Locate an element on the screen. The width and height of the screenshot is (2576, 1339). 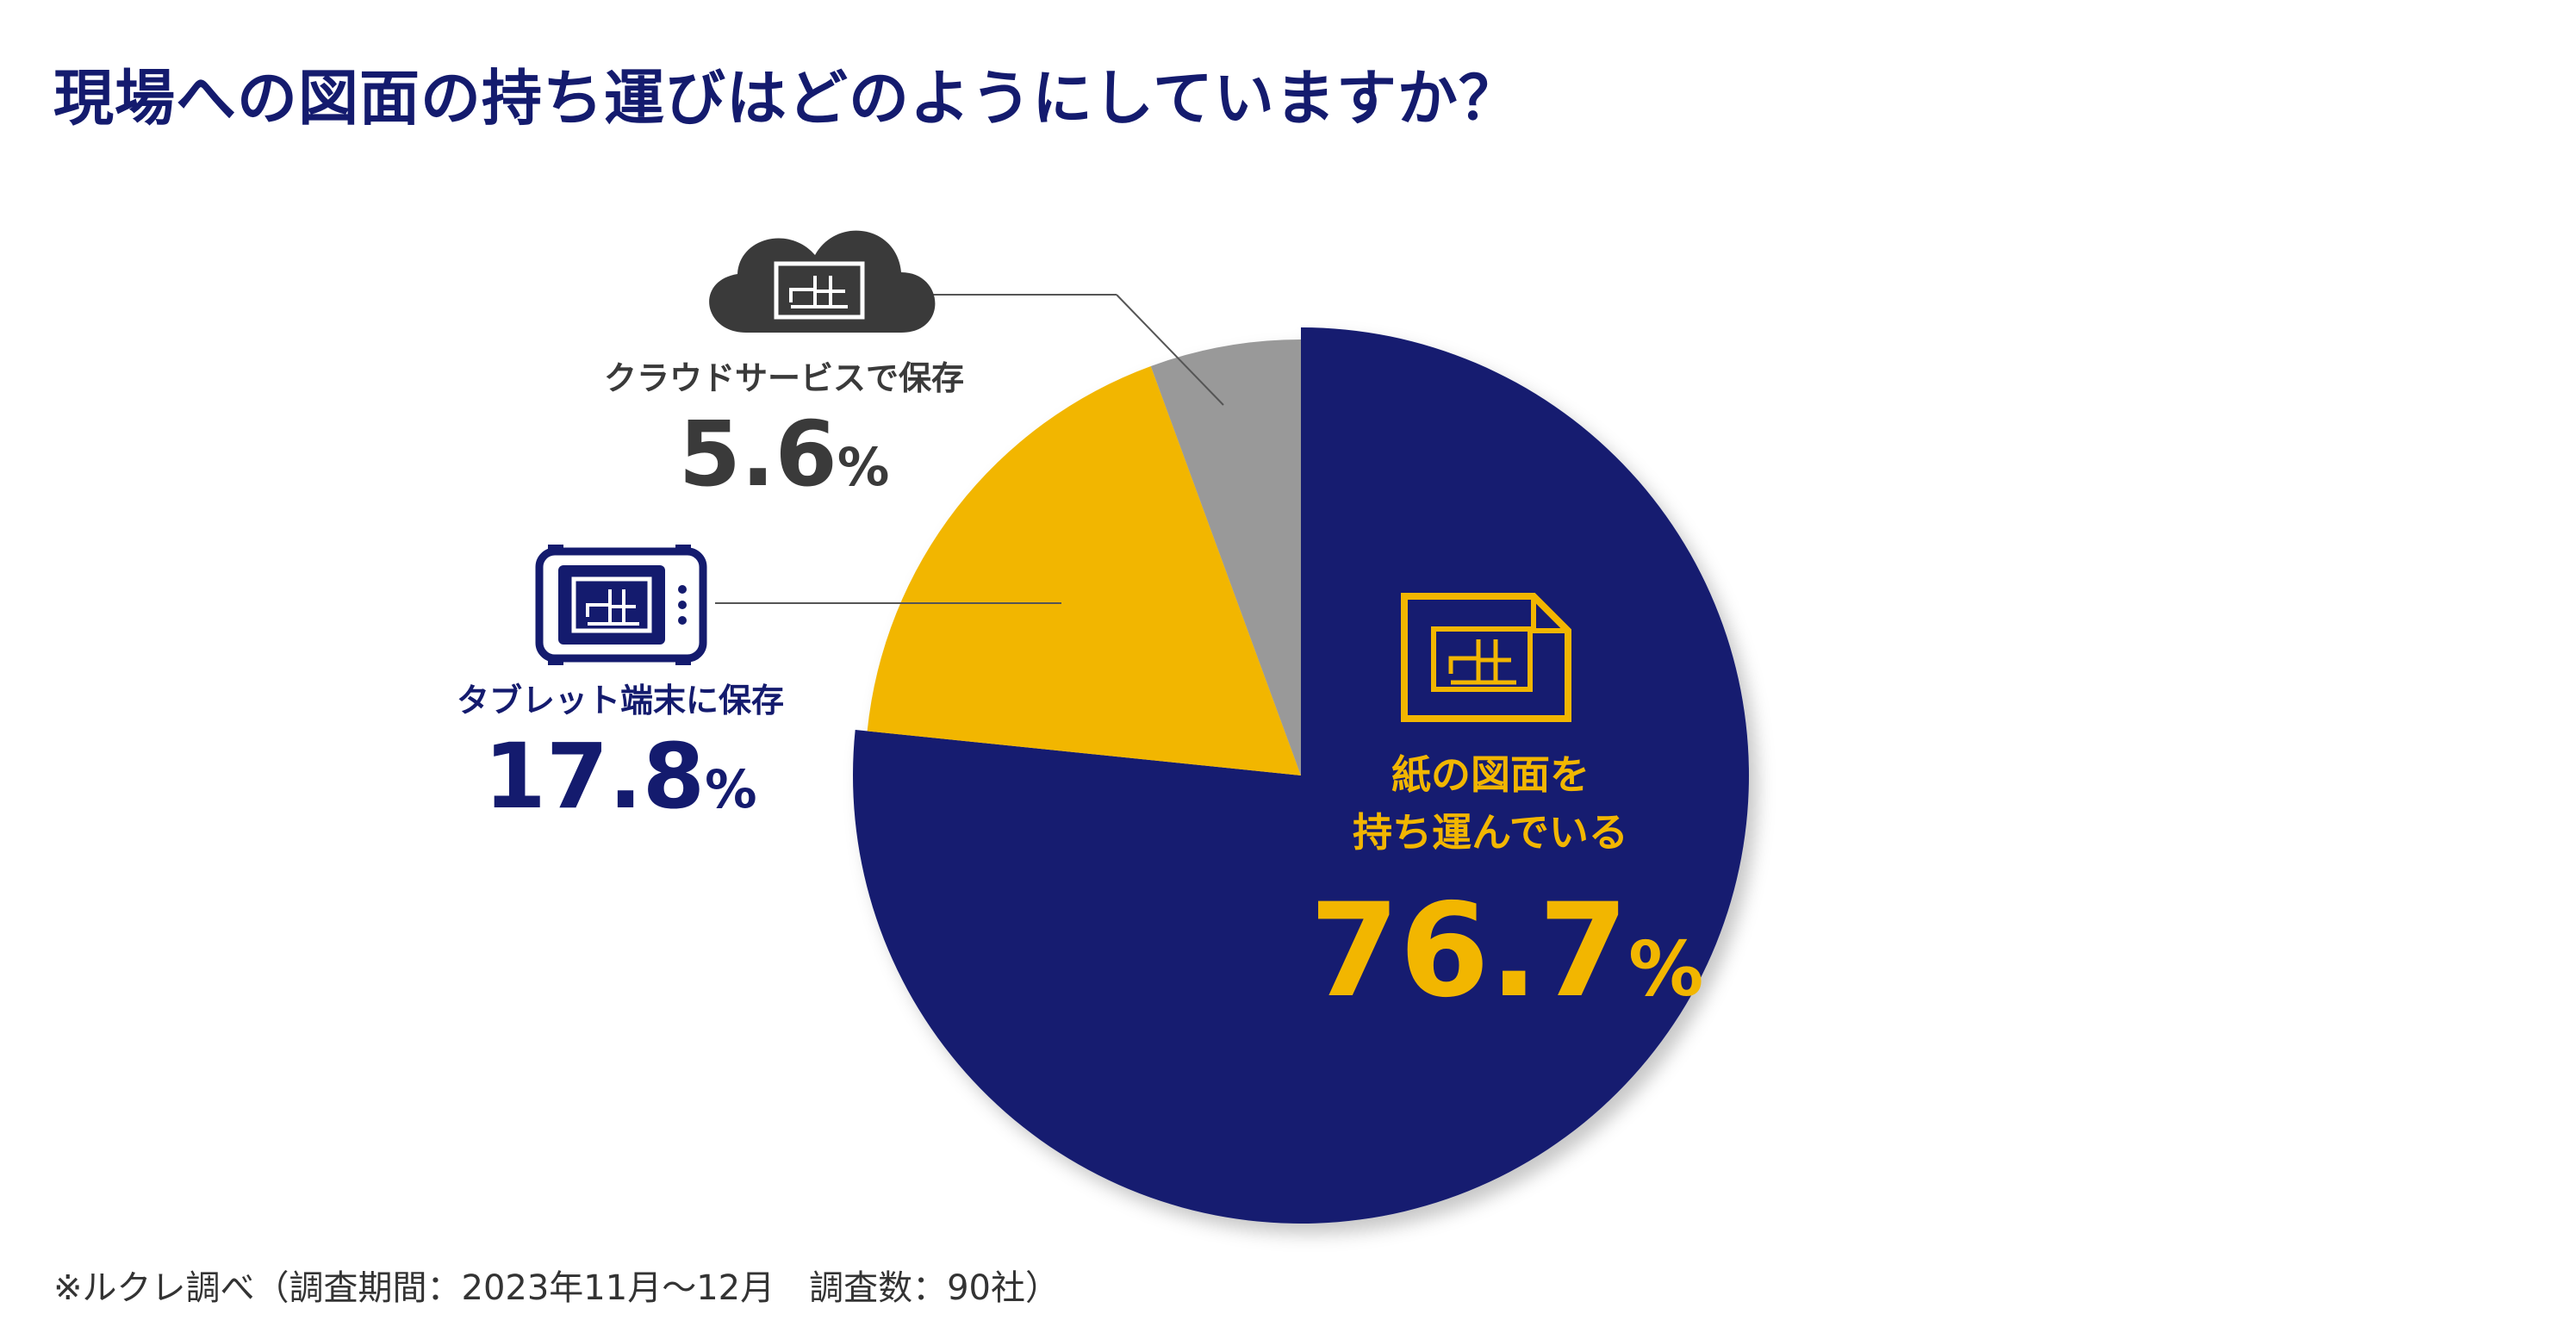
leader-line-cloud-diagonal is located at coordinates (1170, 350).